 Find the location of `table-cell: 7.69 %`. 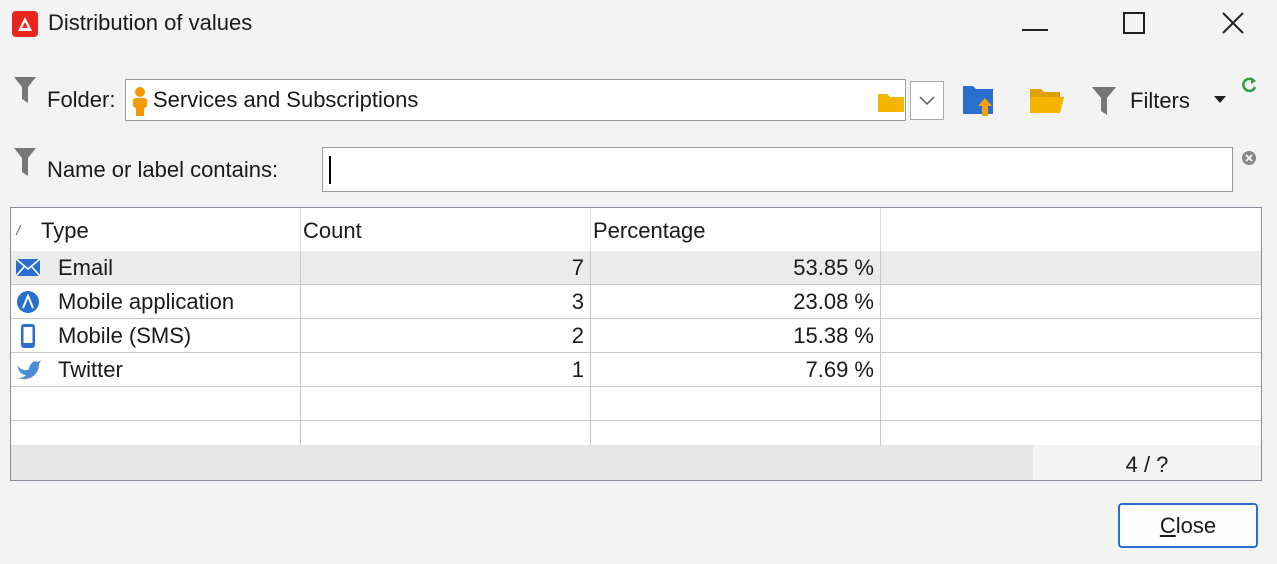

table-cell: 7.69 % is located at coordinates (736, 370).